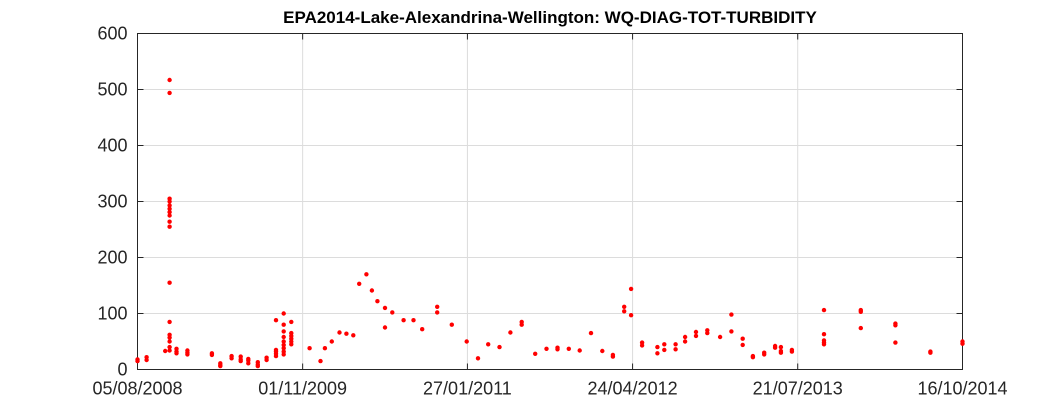 This screenshot has width=1063, height=413. What do you see at coordinates (798, 389) in the screenshot?
I see `x-tick-label: 21/07/2013` at bounding box center [798, 389].